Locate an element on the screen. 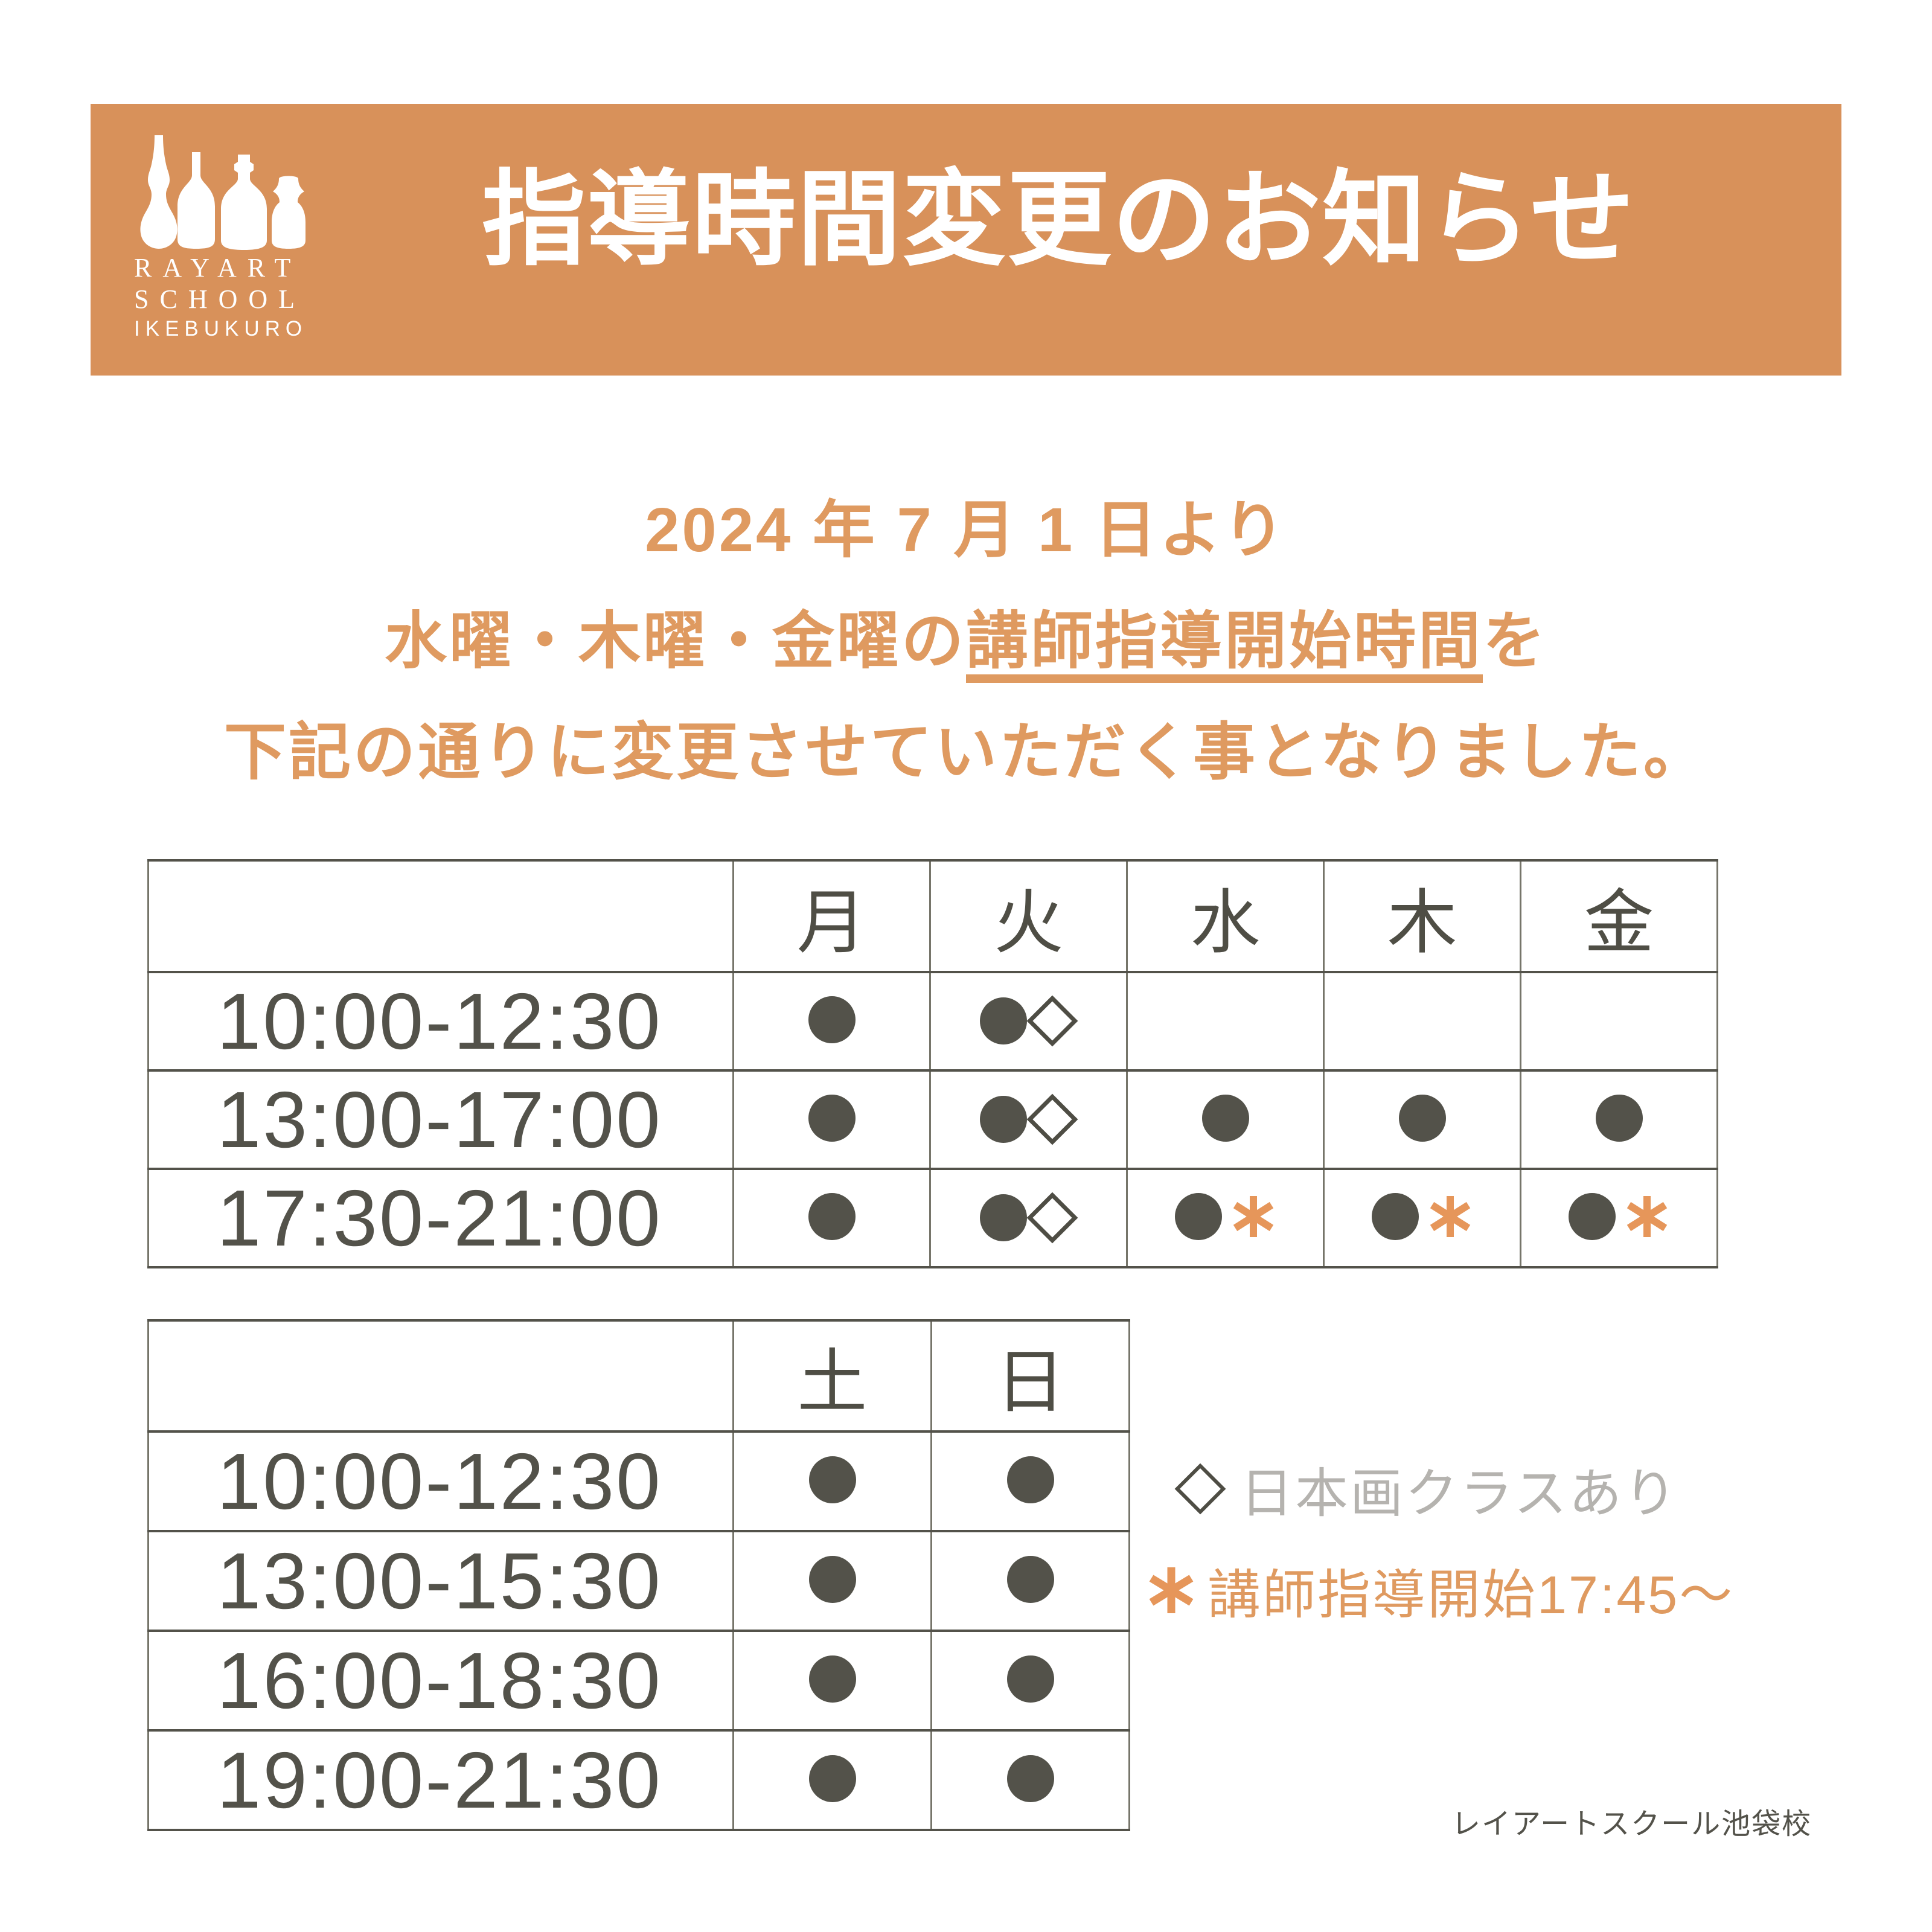 The image size is (1932, 1932). schedule-row: 10:00-12:30 is located at coordinates (638, 1481).